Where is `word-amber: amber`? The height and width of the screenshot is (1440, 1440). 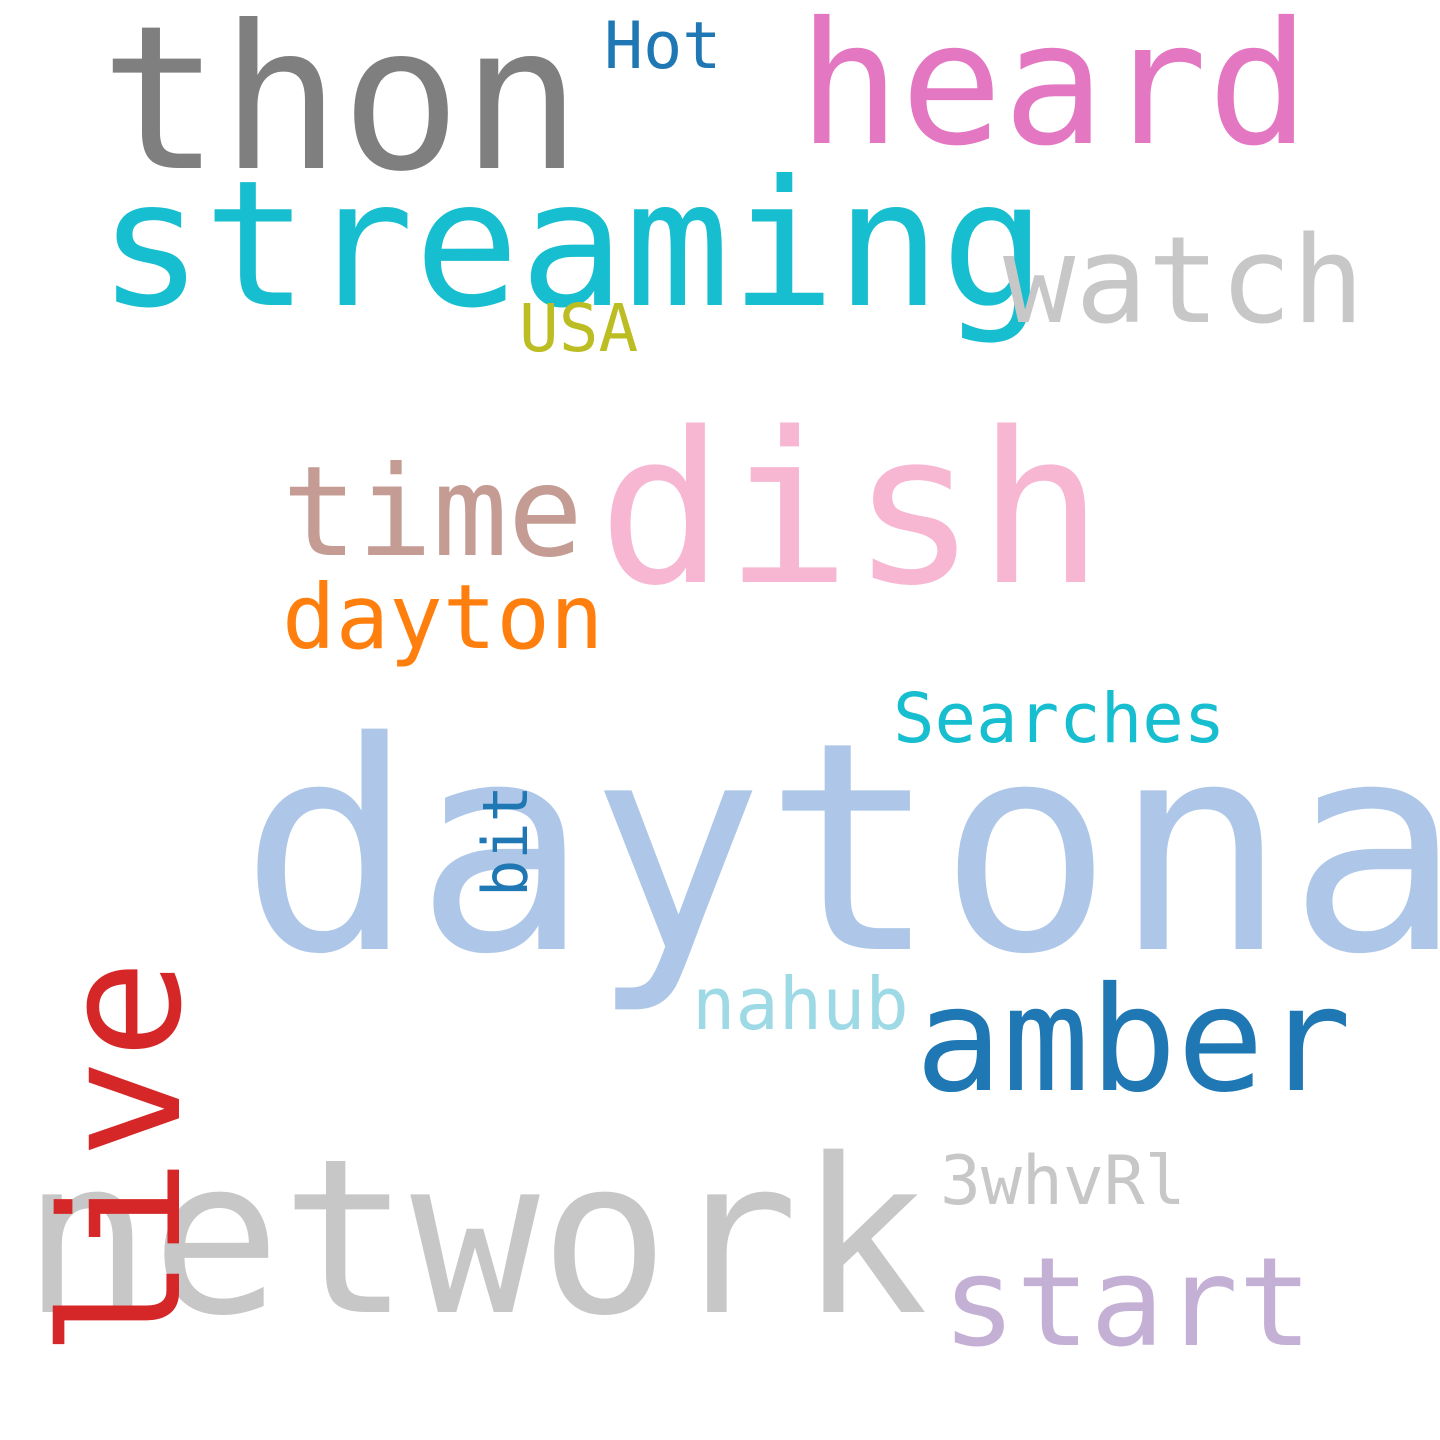 word-amber: amber is located at coordinates (1133, 1040).